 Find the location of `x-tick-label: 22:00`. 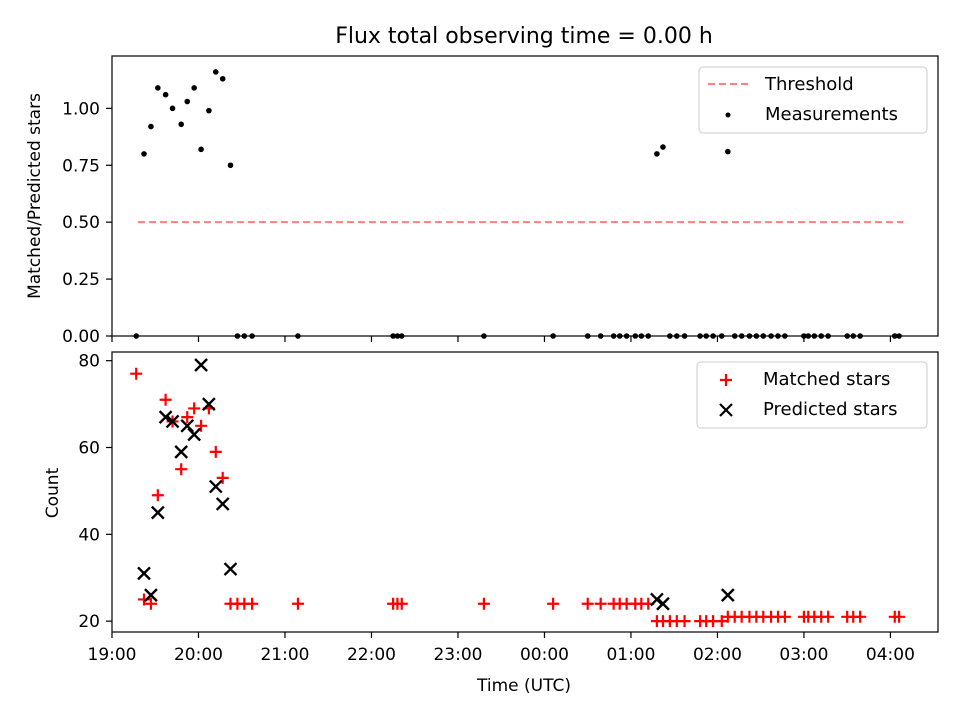

x-tick-label: 22:00 is located at coordinates (371, 655).